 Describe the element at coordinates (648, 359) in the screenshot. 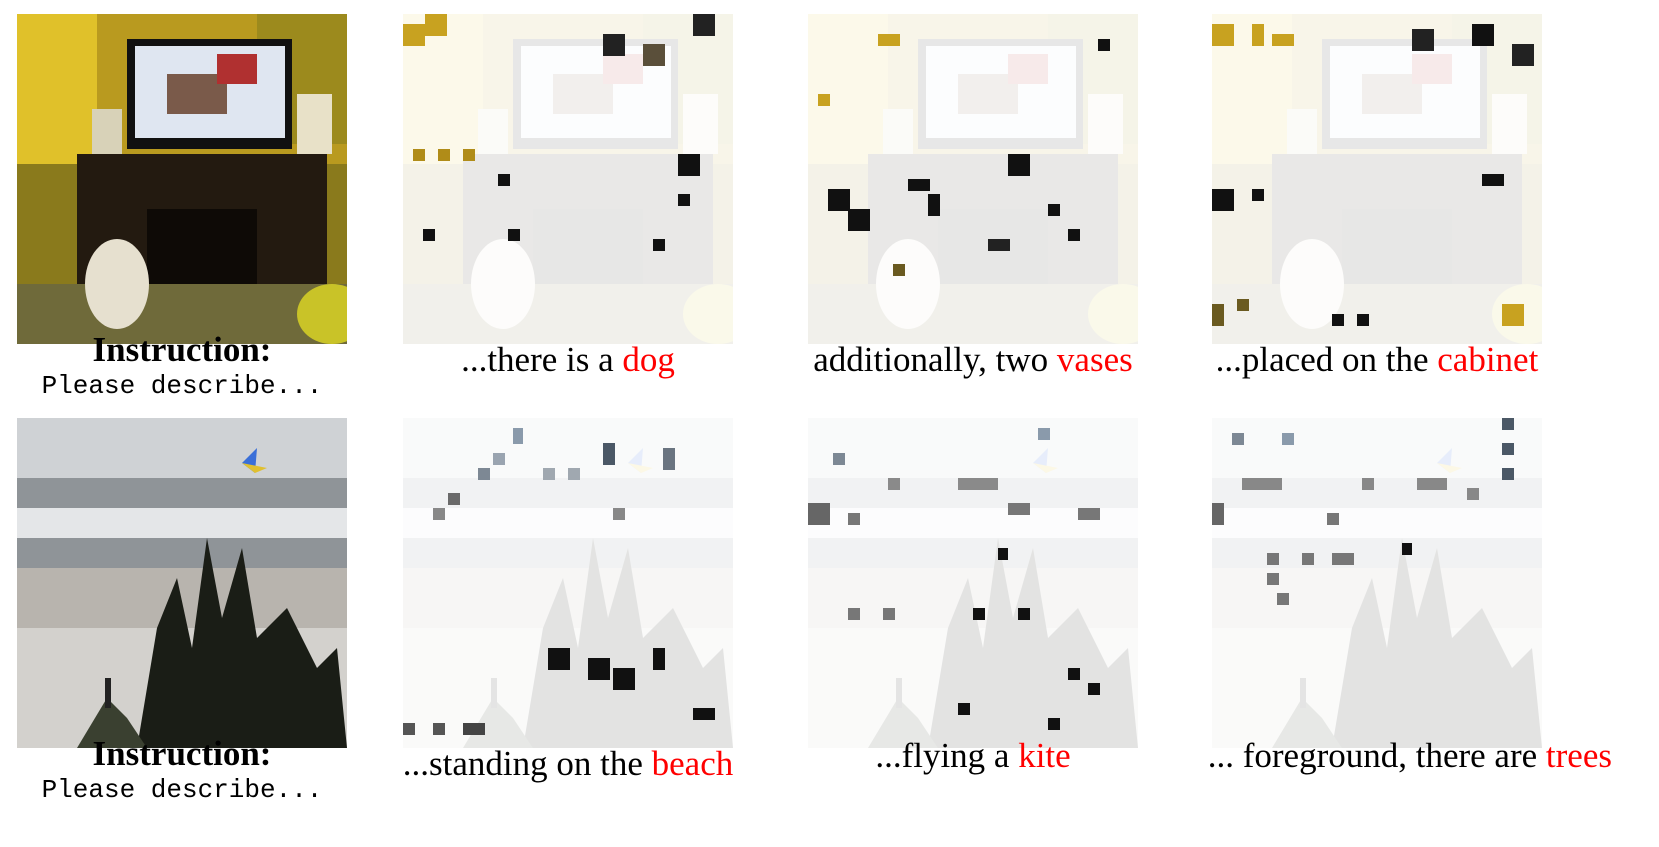

I see `keyword-dog: dog` at that location.